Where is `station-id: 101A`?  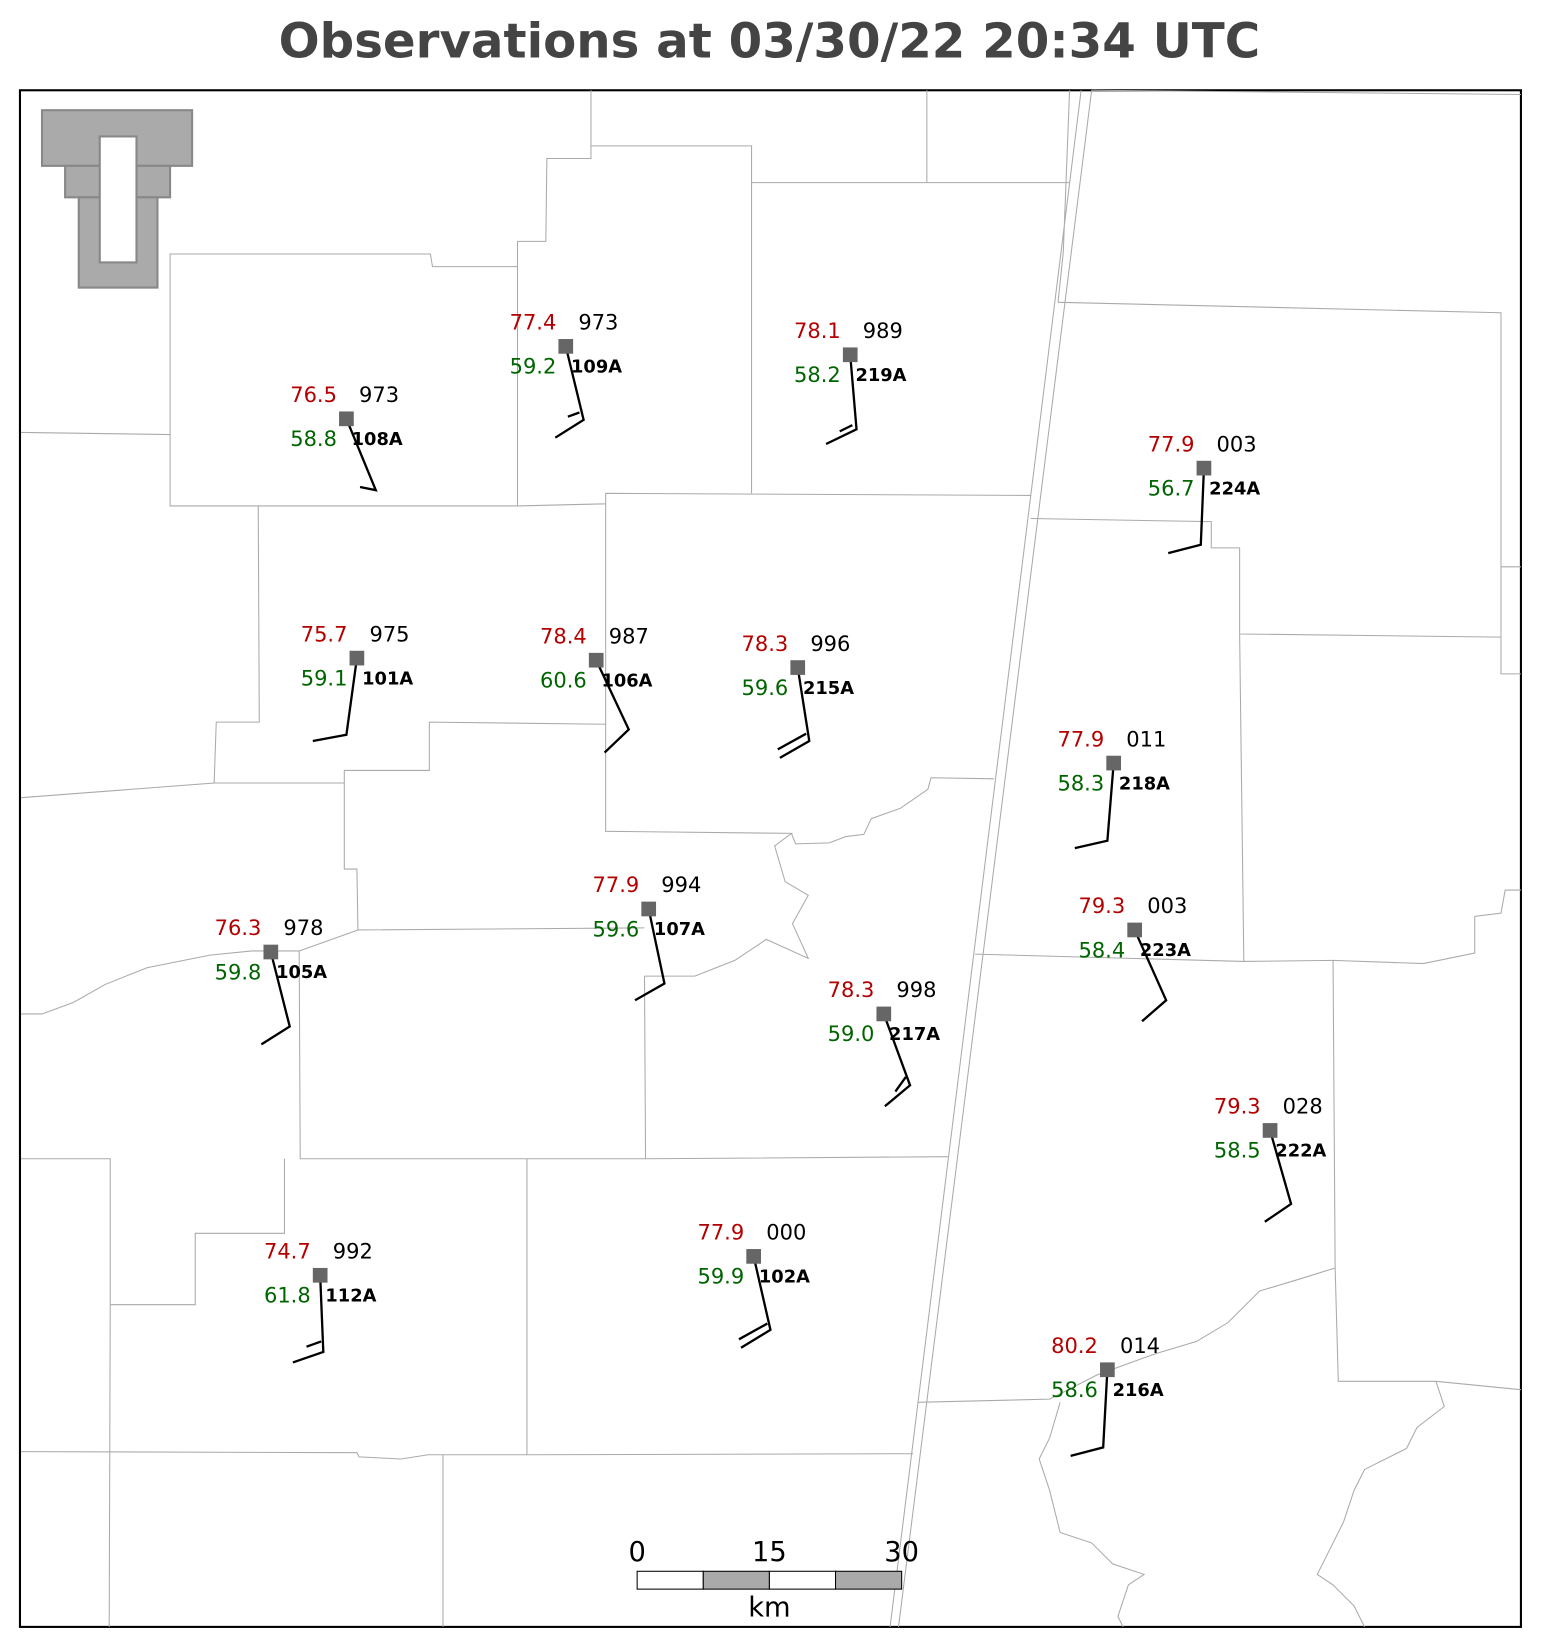
station-id: 101A is located at coordinates (387, 678).